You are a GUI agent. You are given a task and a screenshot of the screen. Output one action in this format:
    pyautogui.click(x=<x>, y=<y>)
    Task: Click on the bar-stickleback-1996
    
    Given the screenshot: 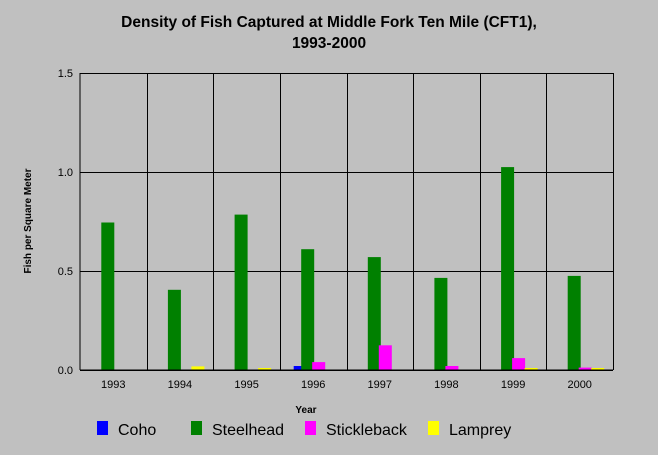 What is the action you would take?
    pyautogui.click(x=319, y=366)
    